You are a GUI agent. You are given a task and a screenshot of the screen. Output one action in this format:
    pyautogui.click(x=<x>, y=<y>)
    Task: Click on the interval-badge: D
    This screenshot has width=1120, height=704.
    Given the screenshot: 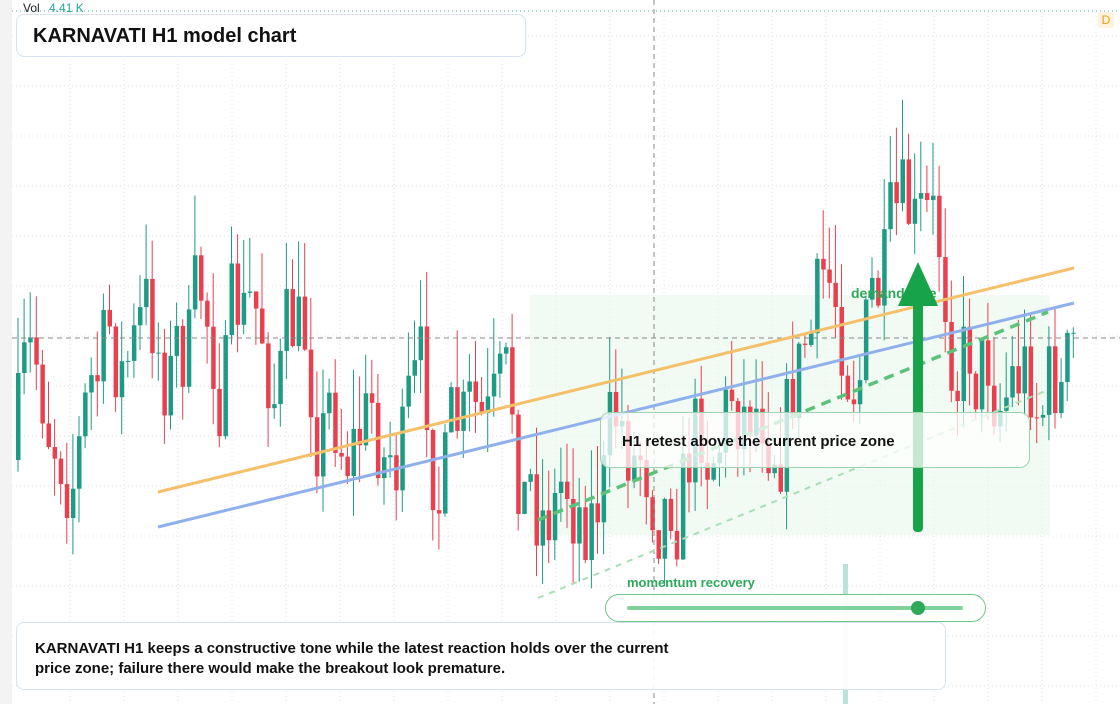 What is the action you would take?
    pyautogui.click(x=1106, y=20)
    